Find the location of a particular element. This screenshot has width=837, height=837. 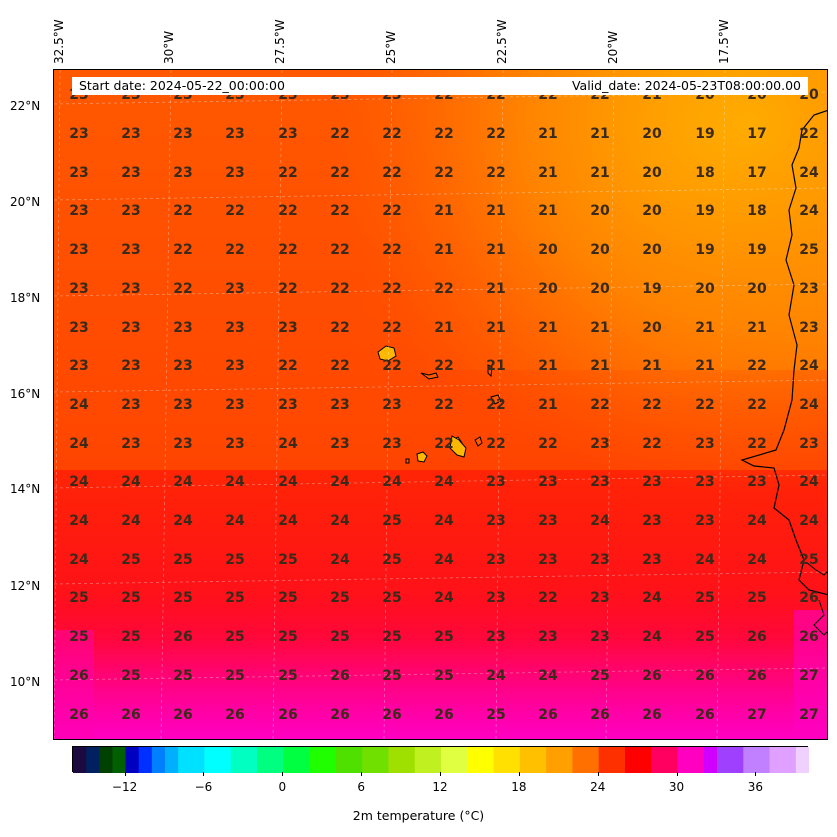

lon-label: 32.5°W is located at coordinates (59, 41).